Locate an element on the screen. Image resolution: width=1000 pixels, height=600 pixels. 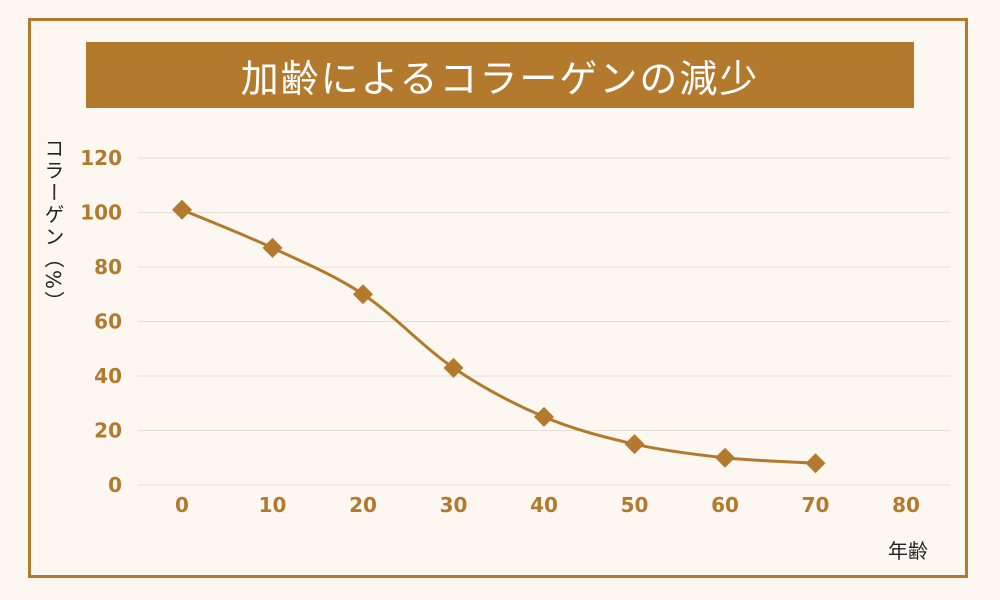
title-banner: 加齢によるコラーゲンの減少 is located at coordinates (500, 75).